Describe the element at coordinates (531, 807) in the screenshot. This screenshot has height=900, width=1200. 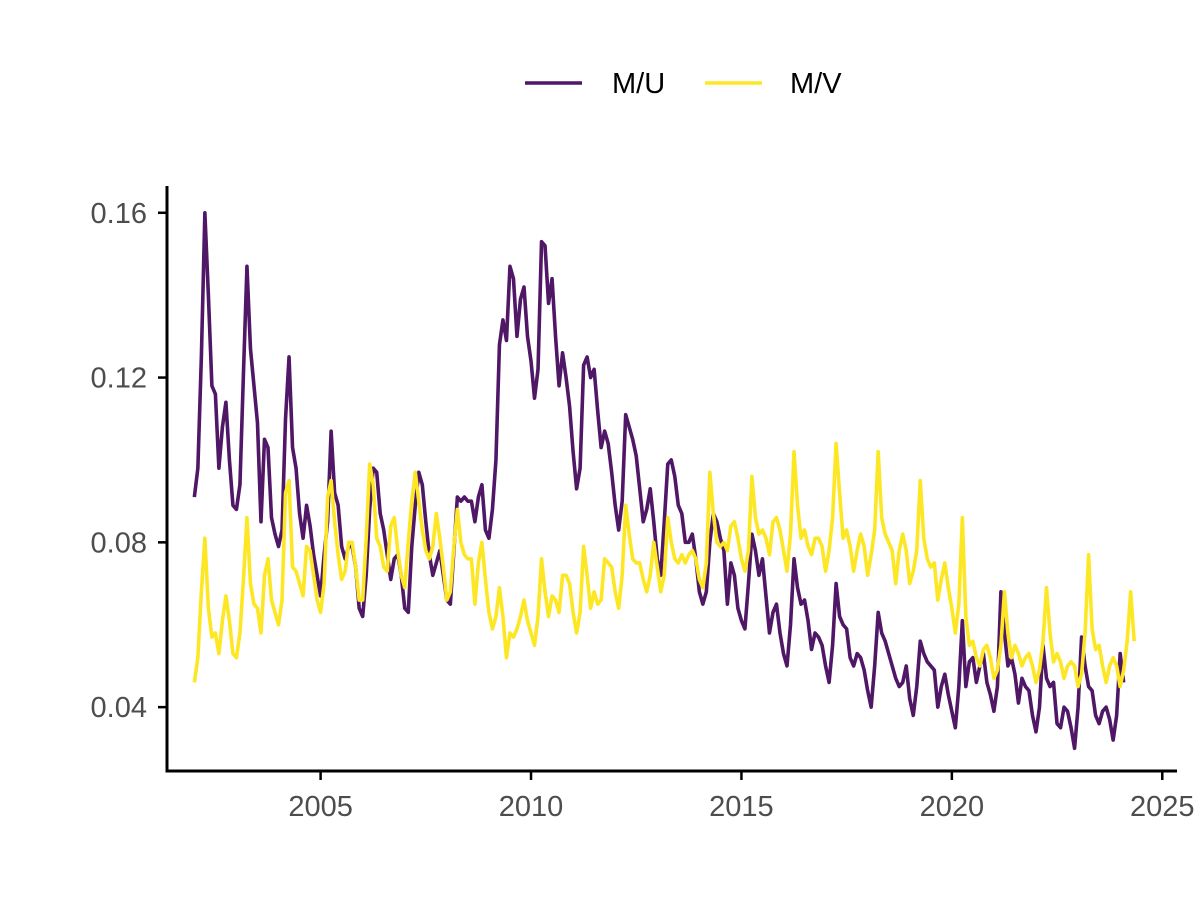
I see `x-tick-label: 2010` at that location.